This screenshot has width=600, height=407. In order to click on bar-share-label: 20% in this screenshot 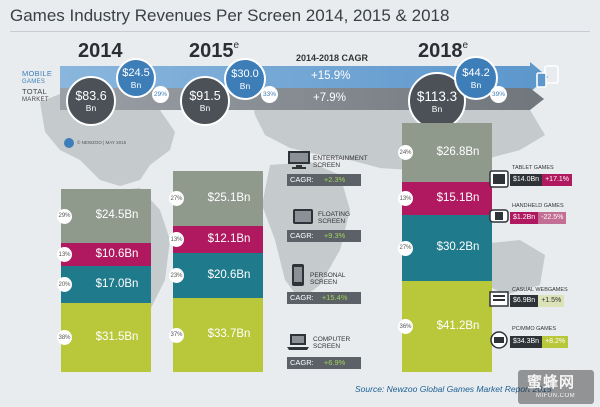, I will do `click(64, 284)`.